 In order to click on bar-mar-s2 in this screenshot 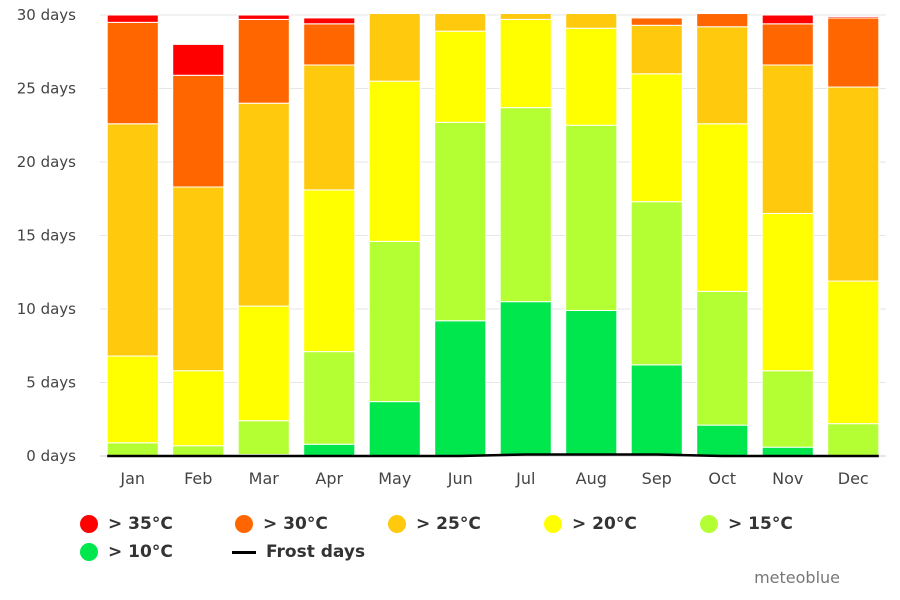, I will do `click(263, 363)`.